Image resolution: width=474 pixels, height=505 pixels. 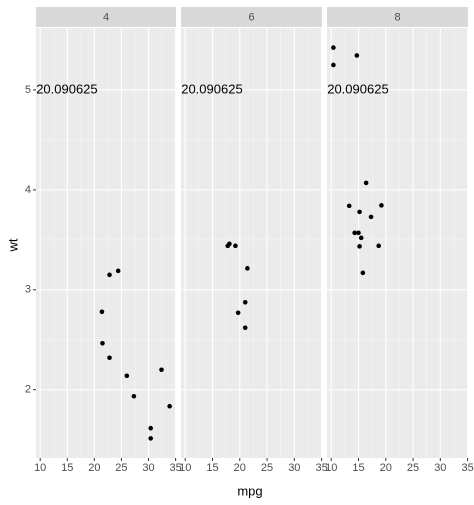 I want to click on y-tick-label: 5, so click(x=28, y=90).